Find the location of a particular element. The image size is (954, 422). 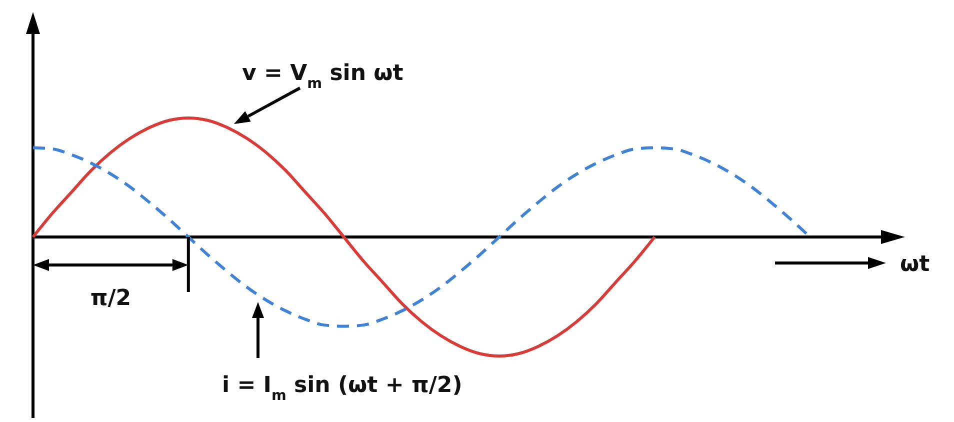

annotation: π/2 is located at coordinates (111, 298).